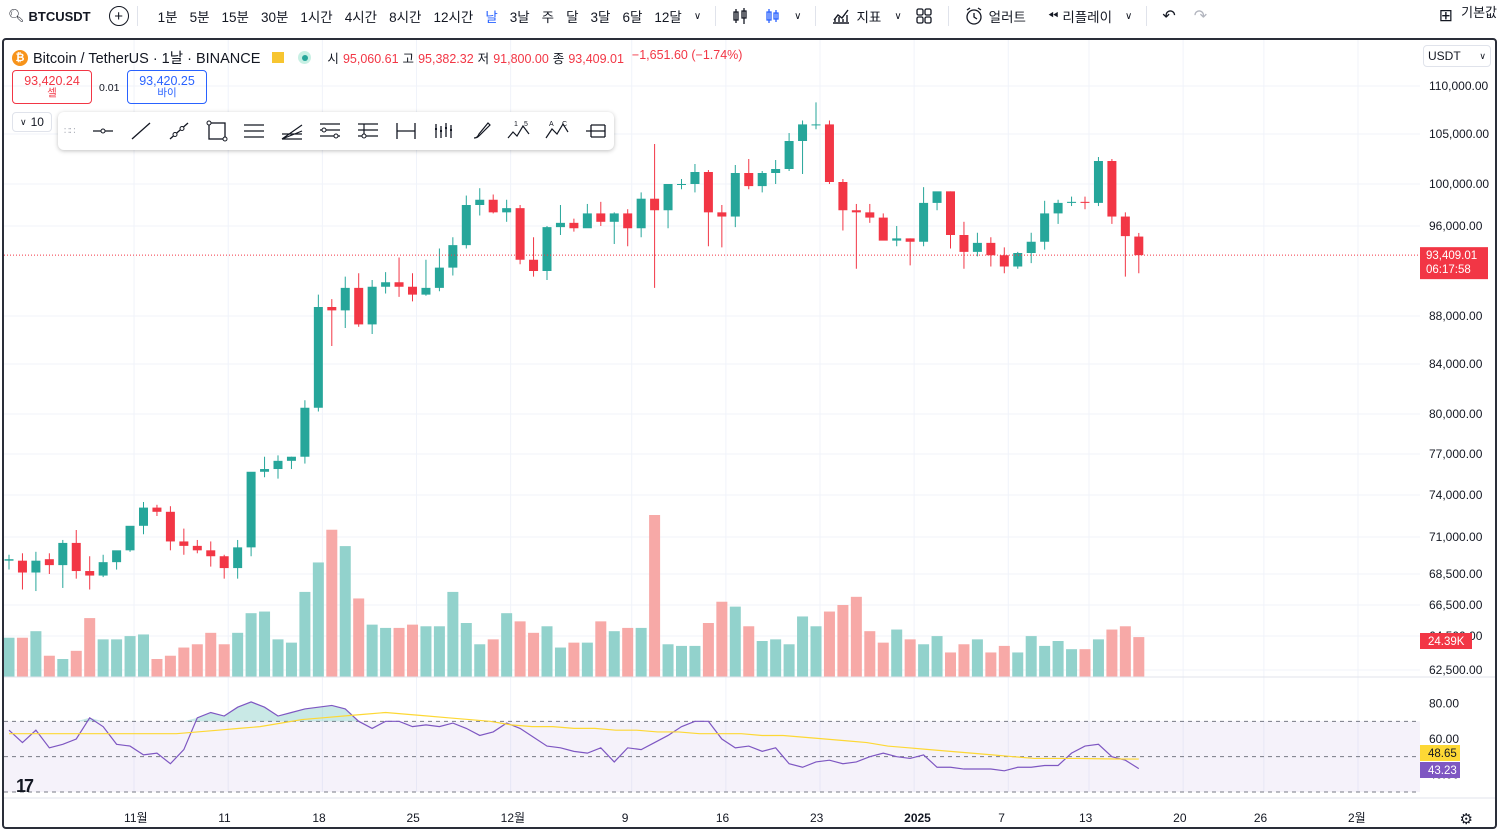  I want to click on tradingview-logo: 17, so click(25, 786).